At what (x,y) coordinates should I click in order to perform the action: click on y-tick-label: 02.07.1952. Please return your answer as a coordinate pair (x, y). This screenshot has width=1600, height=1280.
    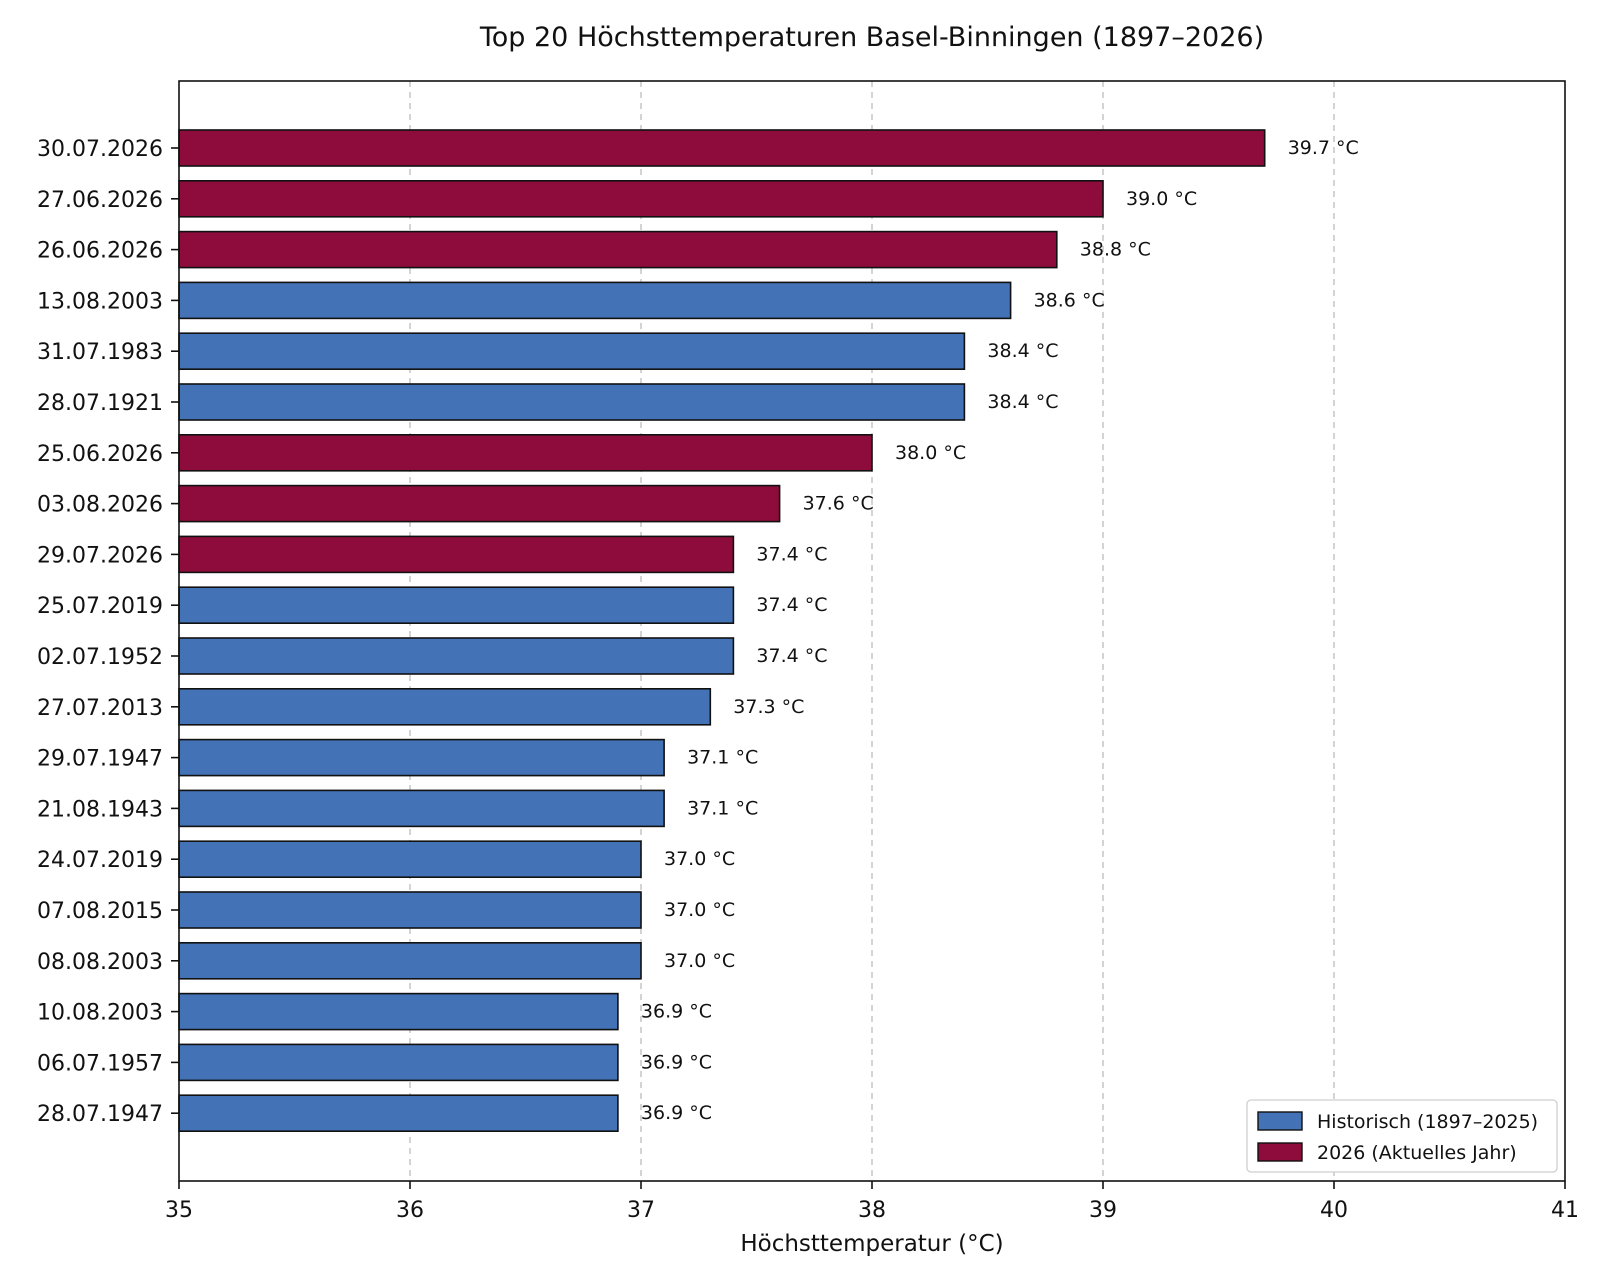
    Looking at the image, I should click on (100, 657).